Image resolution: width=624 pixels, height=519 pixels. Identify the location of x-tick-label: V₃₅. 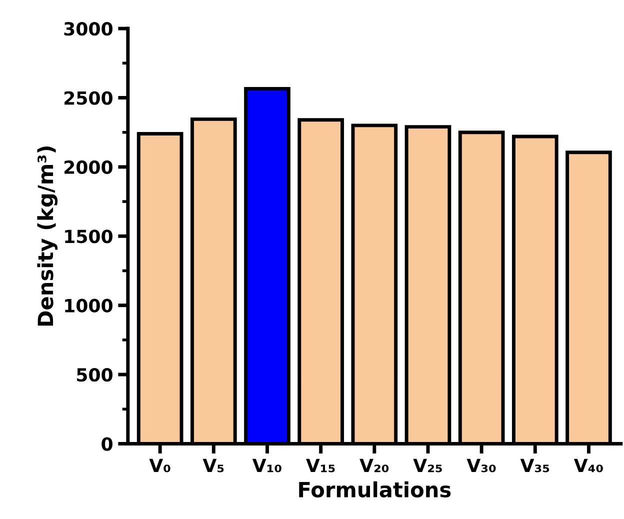
(535, 465).